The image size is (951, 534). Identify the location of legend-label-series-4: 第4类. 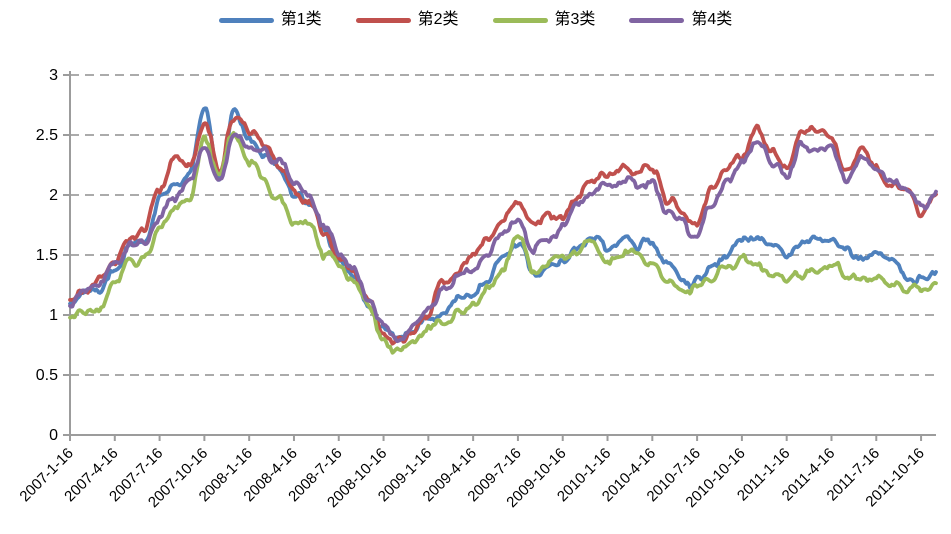
(712, 19).